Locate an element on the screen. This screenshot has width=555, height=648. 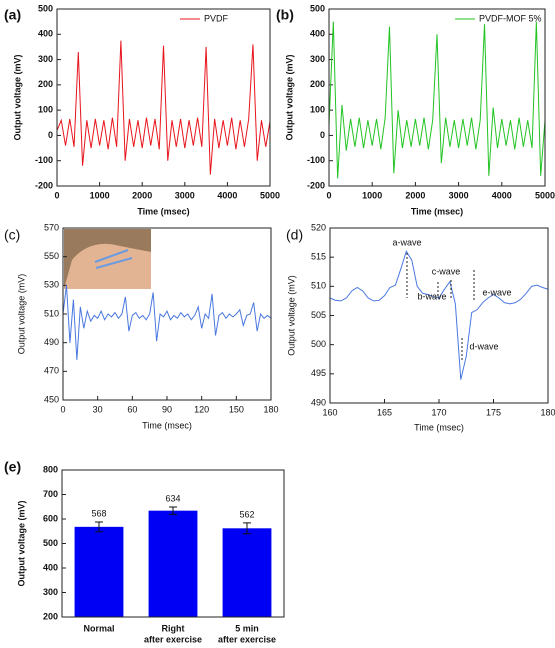
y-tick-label: 570 is located at coordinates (51, 227).